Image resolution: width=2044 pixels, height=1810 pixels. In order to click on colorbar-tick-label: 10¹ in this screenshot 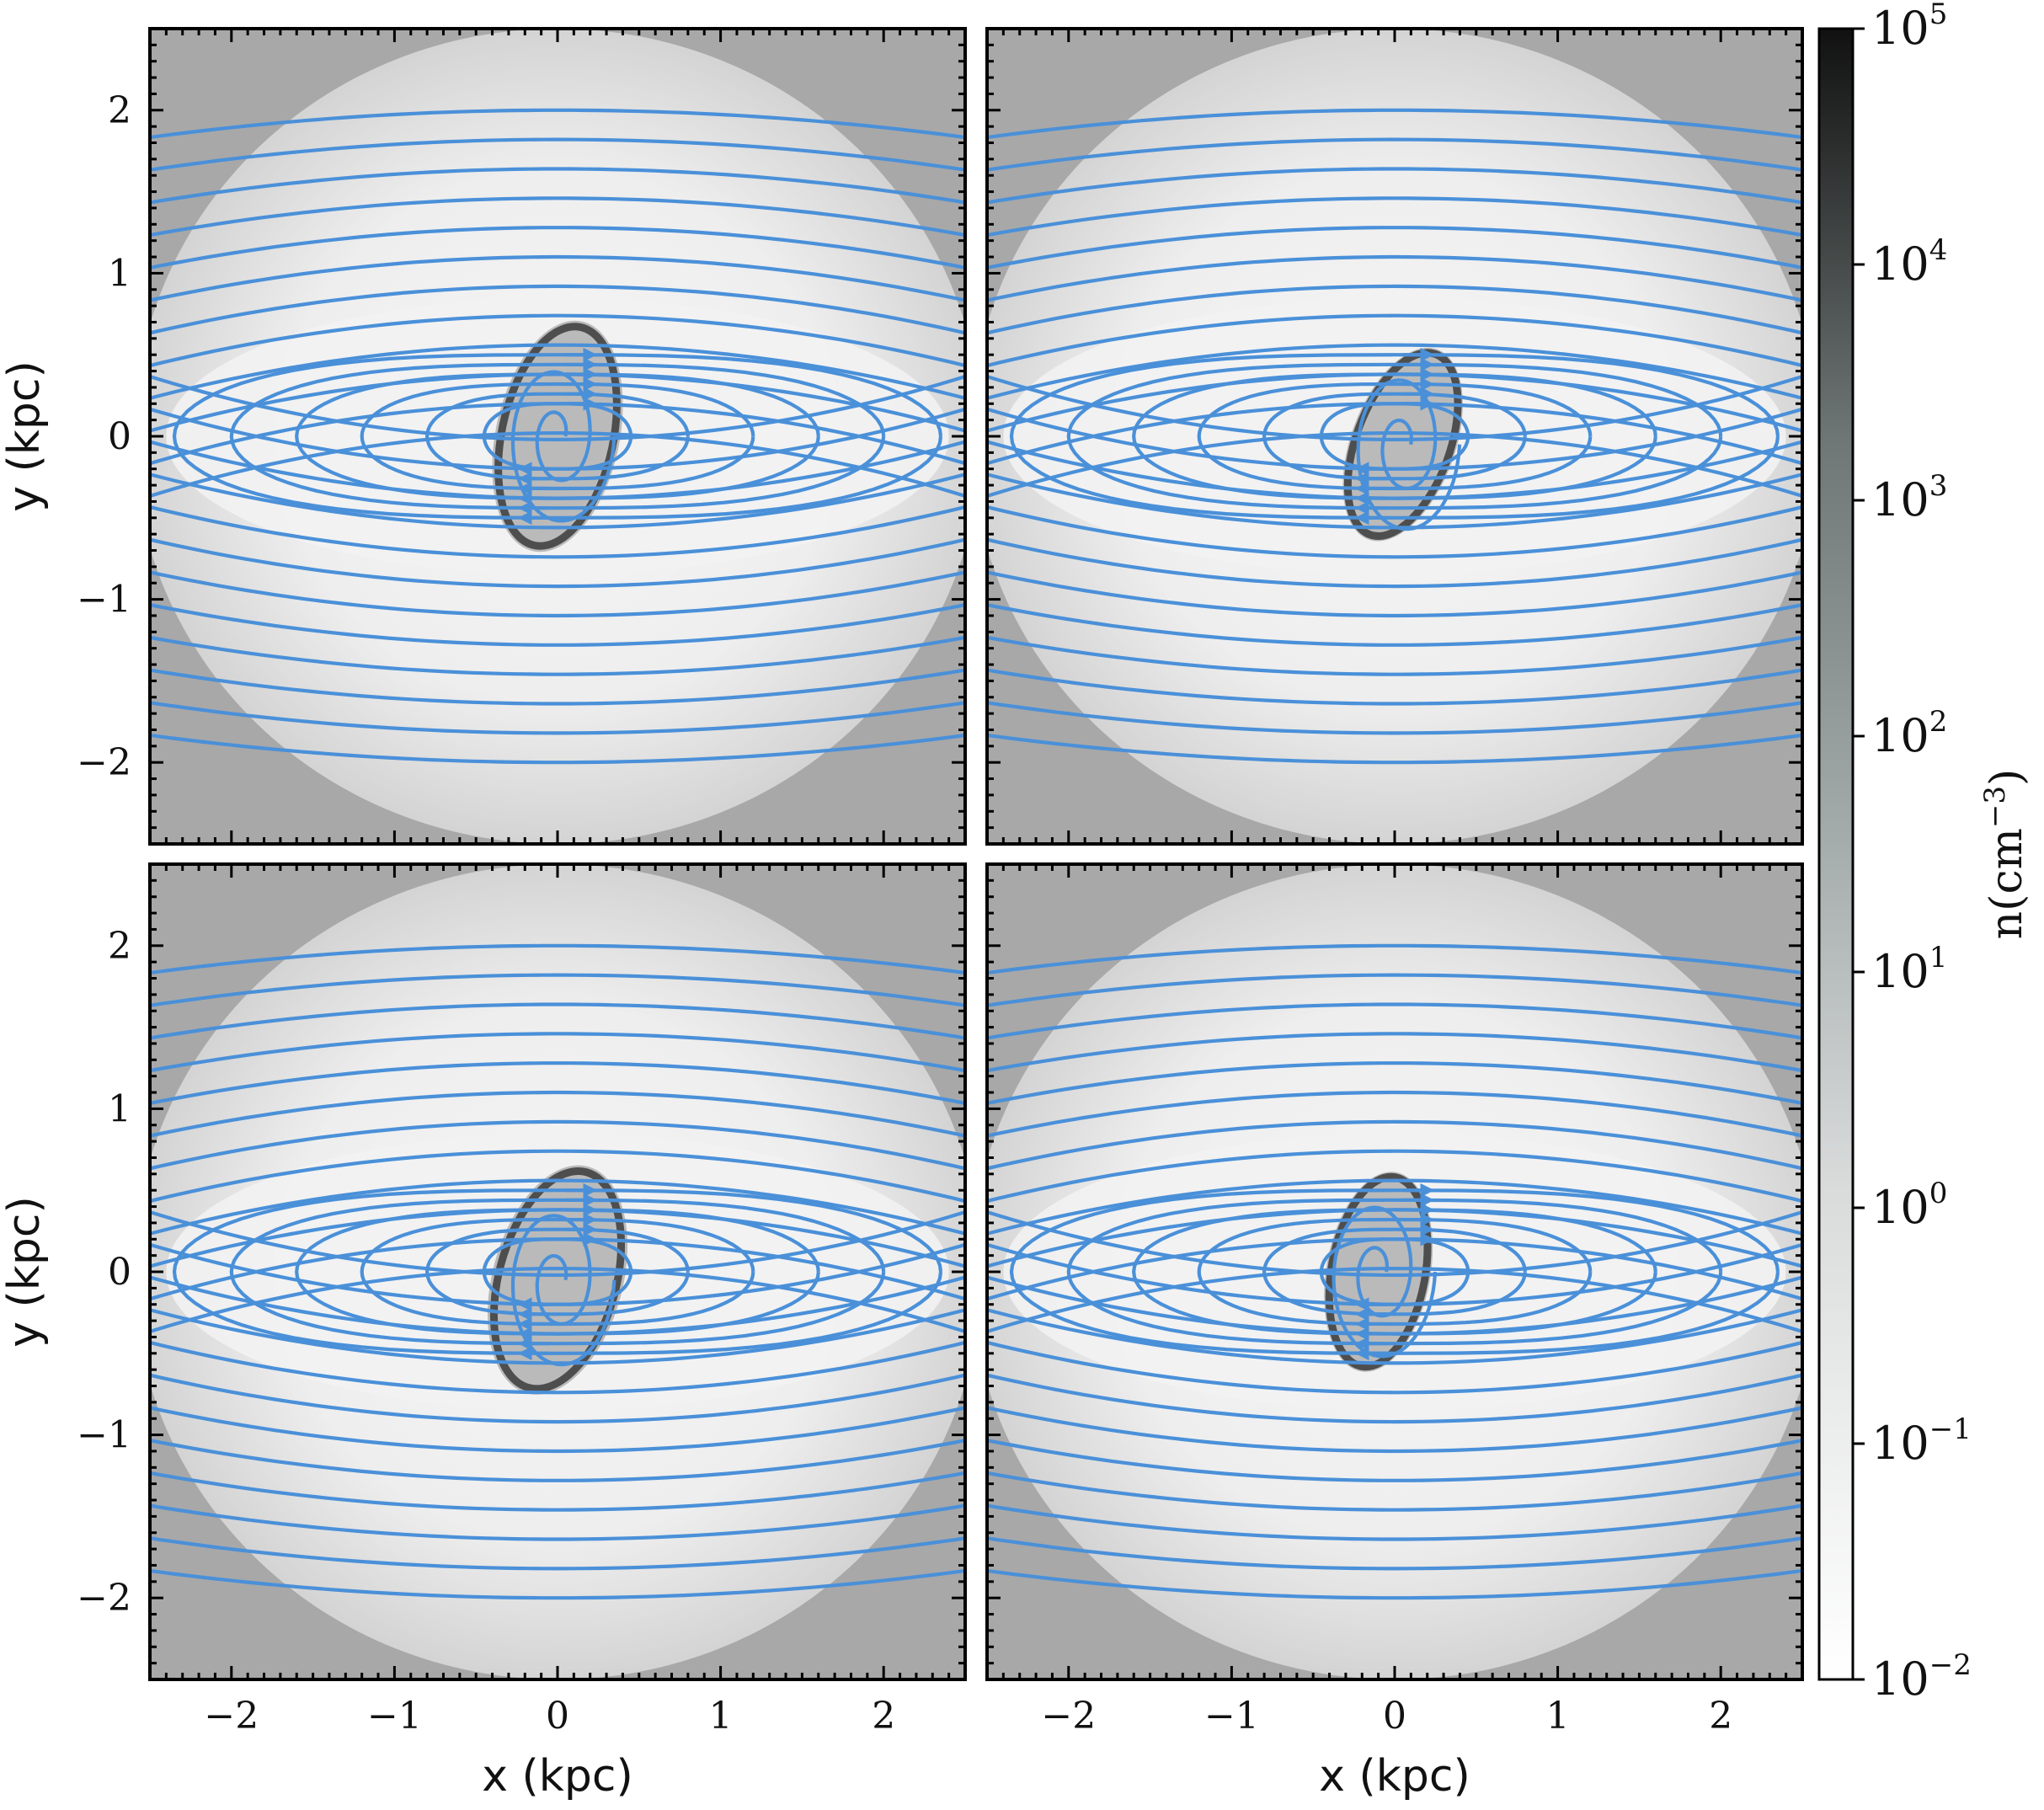, I will do `click(1909, 969)`.